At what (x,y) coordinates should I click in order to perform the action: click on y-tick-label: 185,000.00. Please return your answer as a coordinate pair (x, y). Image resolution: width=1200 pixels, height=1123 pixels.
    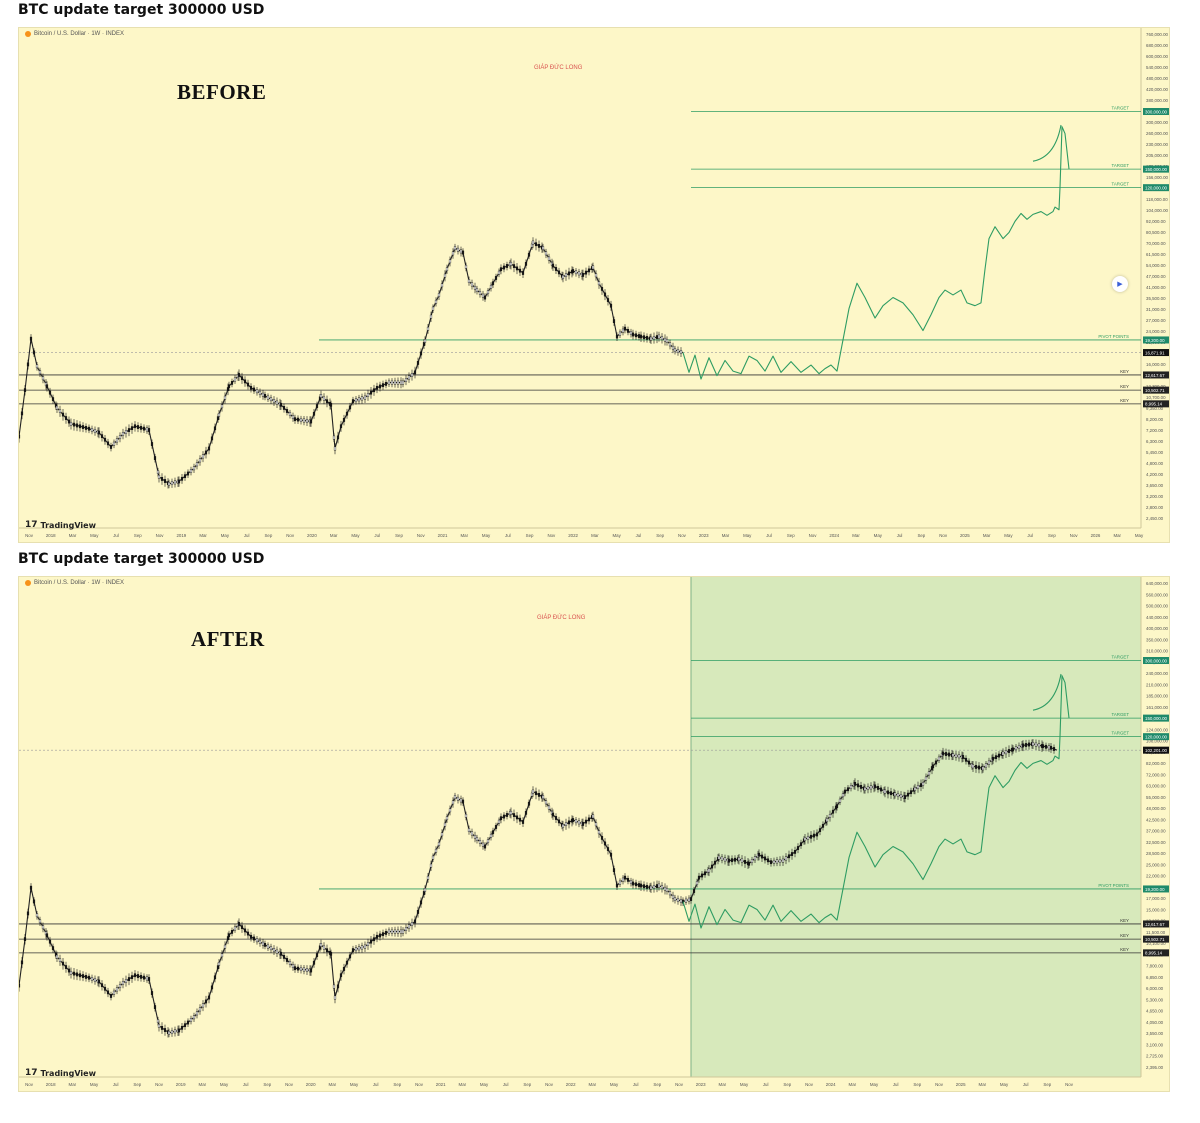
    Looking at the image, I should click on (1157, 696).